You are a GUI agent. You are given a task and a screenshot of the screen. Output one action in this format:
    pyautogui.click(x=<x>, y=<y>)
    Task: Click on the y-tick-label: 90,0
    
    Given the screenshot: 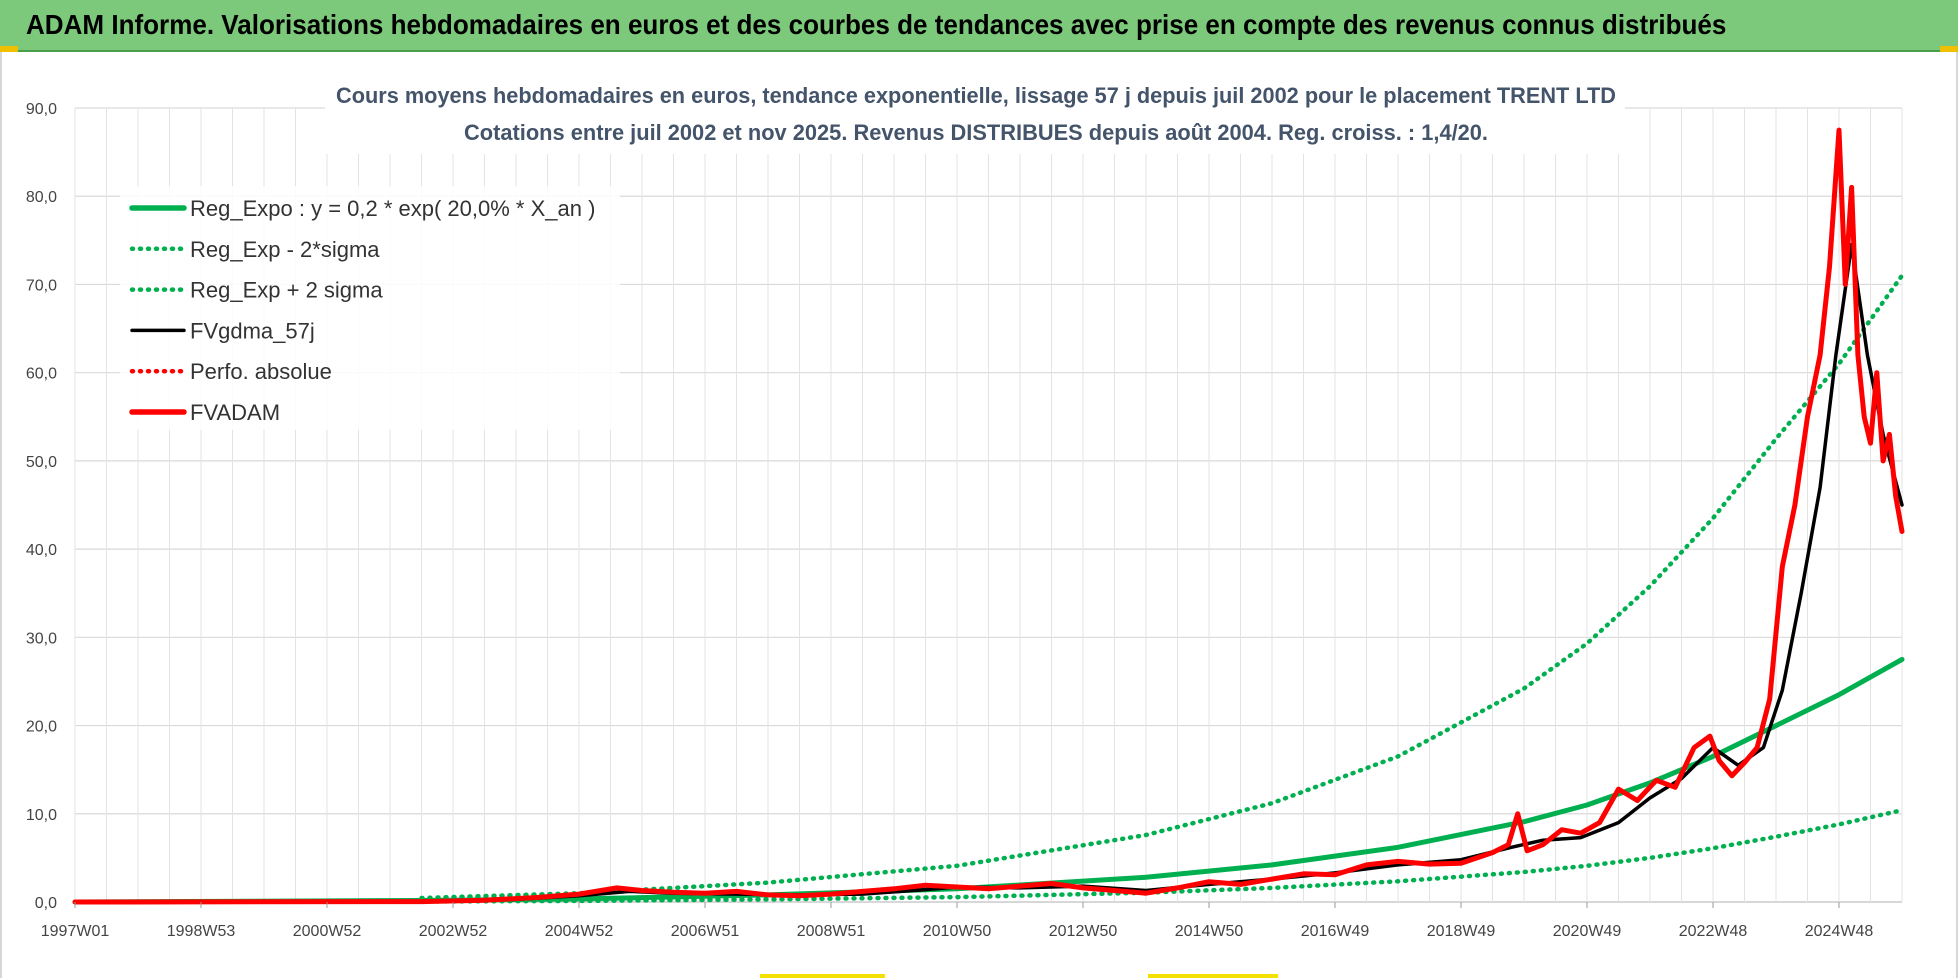 What is the action you would take?
    pyautogui.click(x=41, y=109)
    